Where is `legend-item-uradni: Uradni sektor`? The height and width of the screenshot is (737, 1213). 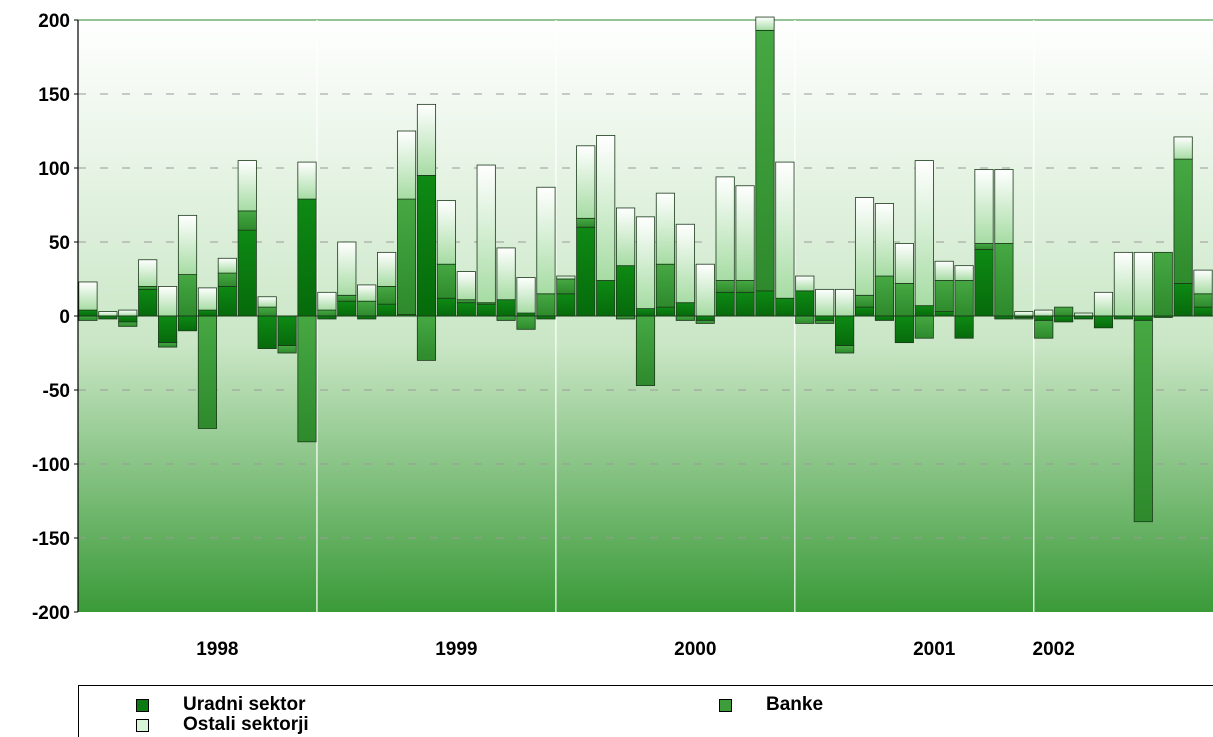 legend-item-uradni: Uradni sektor is located at coordinates (220, 705).